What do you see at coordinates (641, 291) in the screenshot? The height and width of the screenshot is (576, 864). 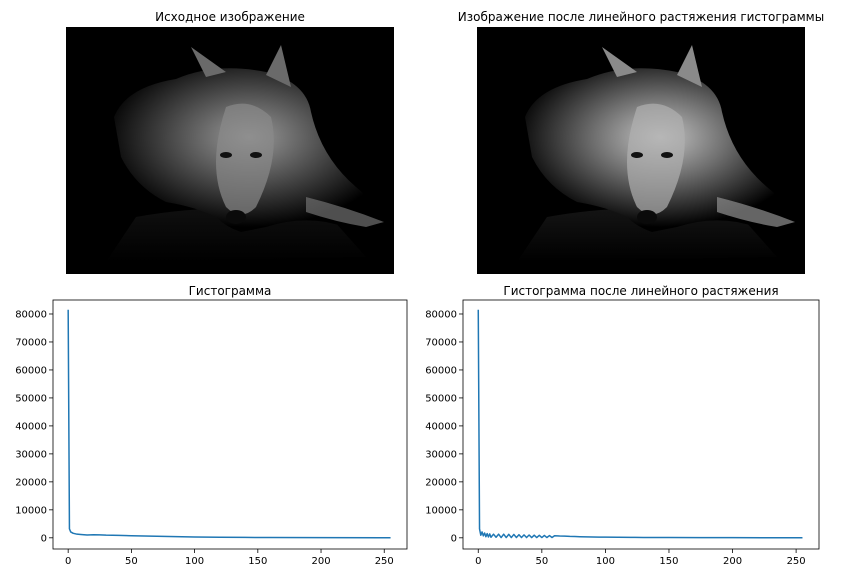 I see `stretched-histogram-title: Гистограмма после линейного растяжения` at bounding box center [641, 291].